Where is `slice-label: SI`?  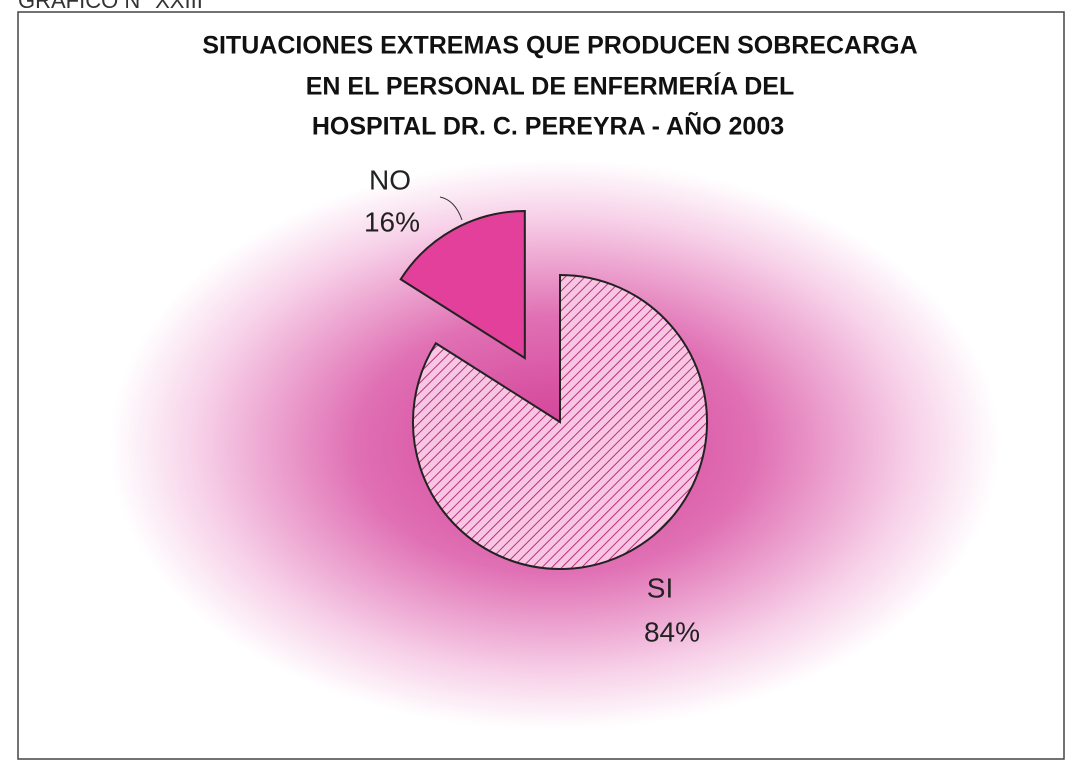
slice-label: SI is located at coordinates (660, 587).